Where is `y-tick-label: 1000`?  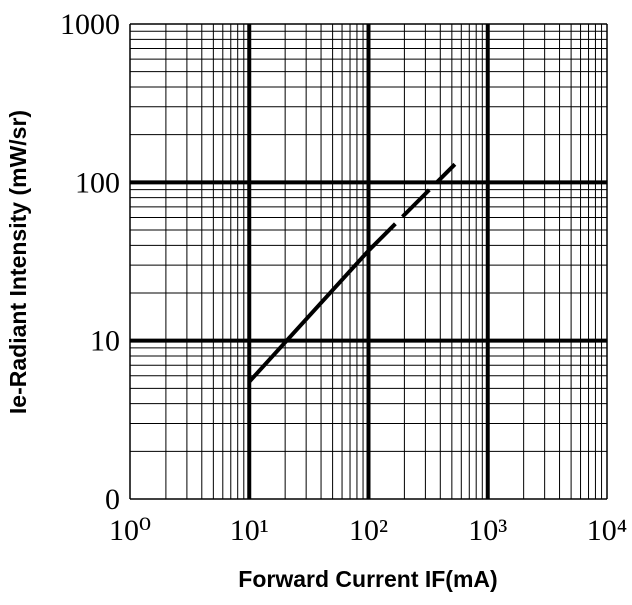 y-tick-label: 1000 is located at coordinates (90, 24).